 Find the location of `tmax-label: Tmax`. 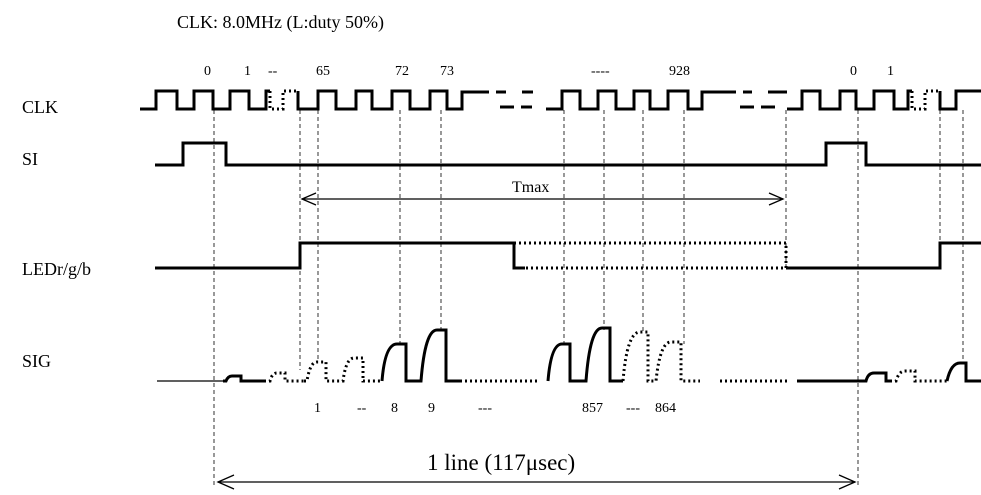

tmax-label: Tmax is located at coordinates (530, 187).